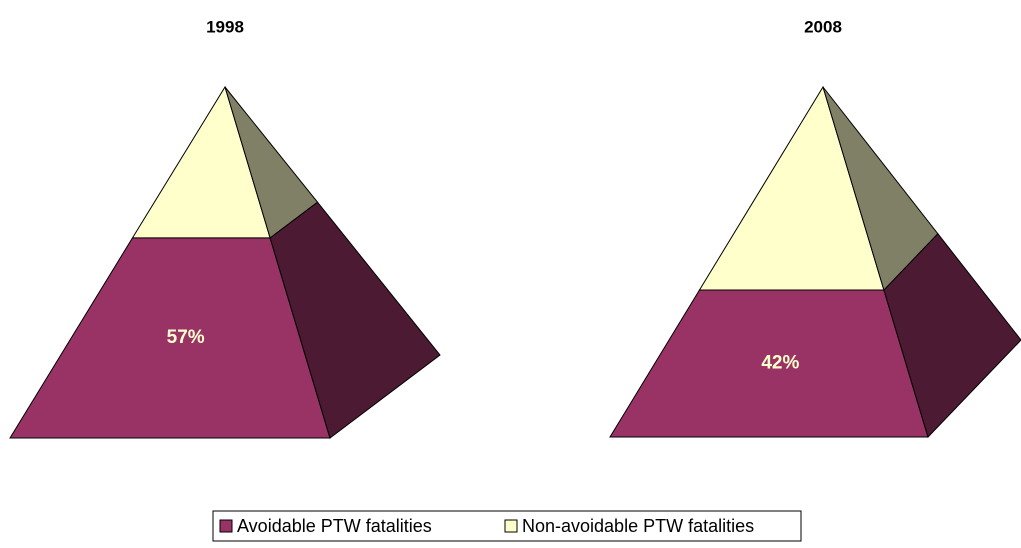 The height and width of the screenshot is (548, 1021). Describe the element at coordinates (334, 526) in the screenshot. I see `legend-label: Avoidable PTW fatalities` at that location.